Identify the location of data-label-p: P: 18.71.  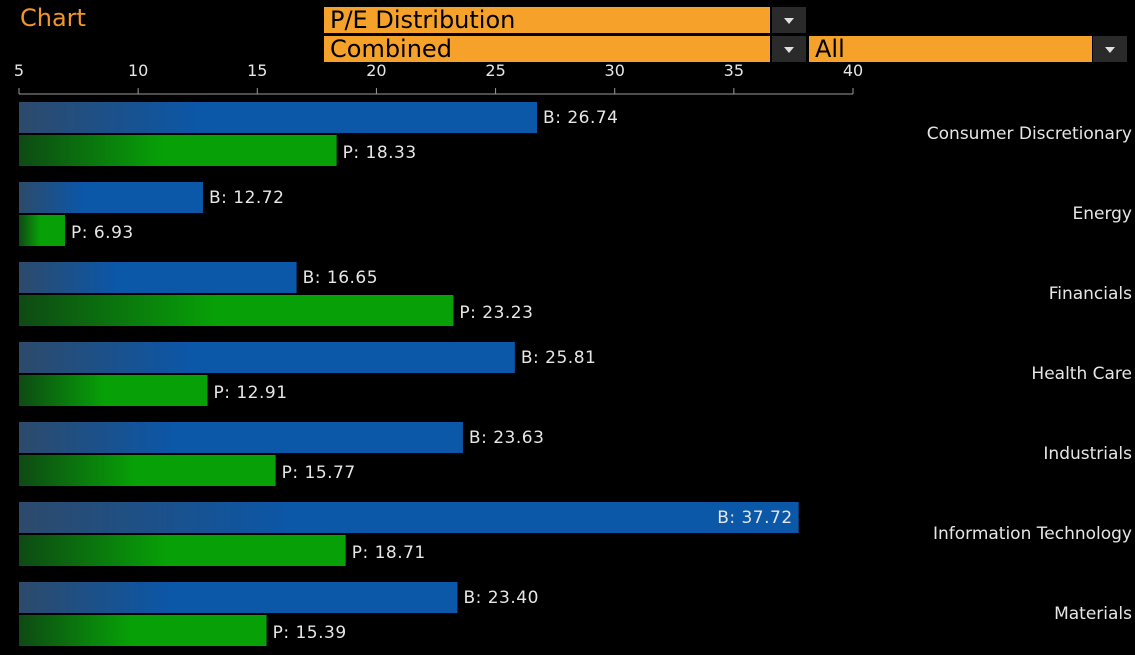
(389, 553).